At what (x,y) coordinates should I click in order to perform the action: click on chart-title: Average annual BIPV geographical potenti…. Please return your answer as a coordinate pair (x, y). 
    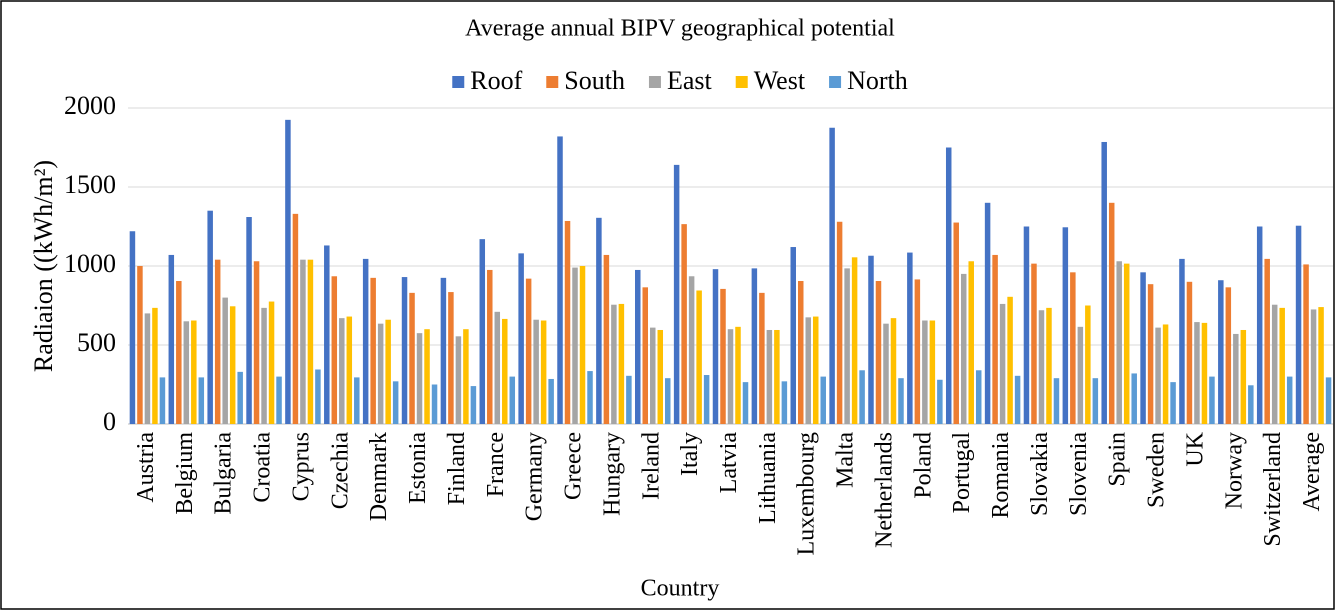
    Looking at the image, I should click on (680, 29).